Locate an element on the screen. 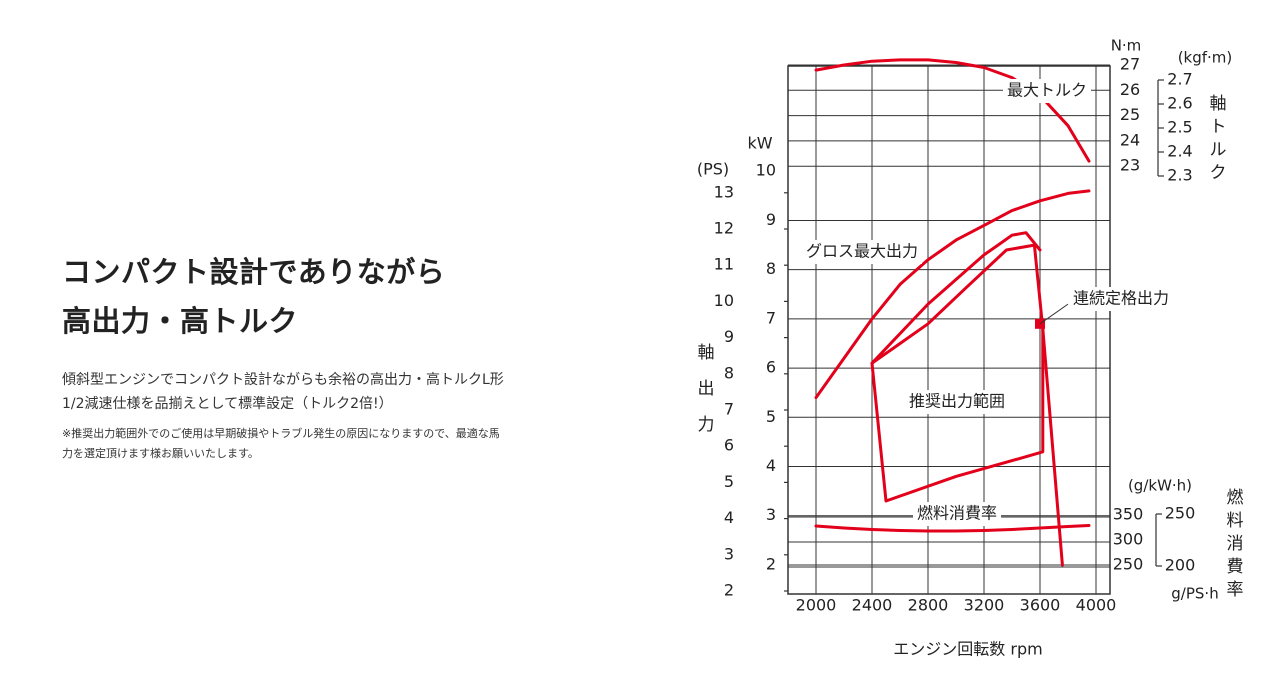 This screenshot has width=1267, height=674. rated-power-label: 連続定格出力 is located at coordinates (1121, 298).